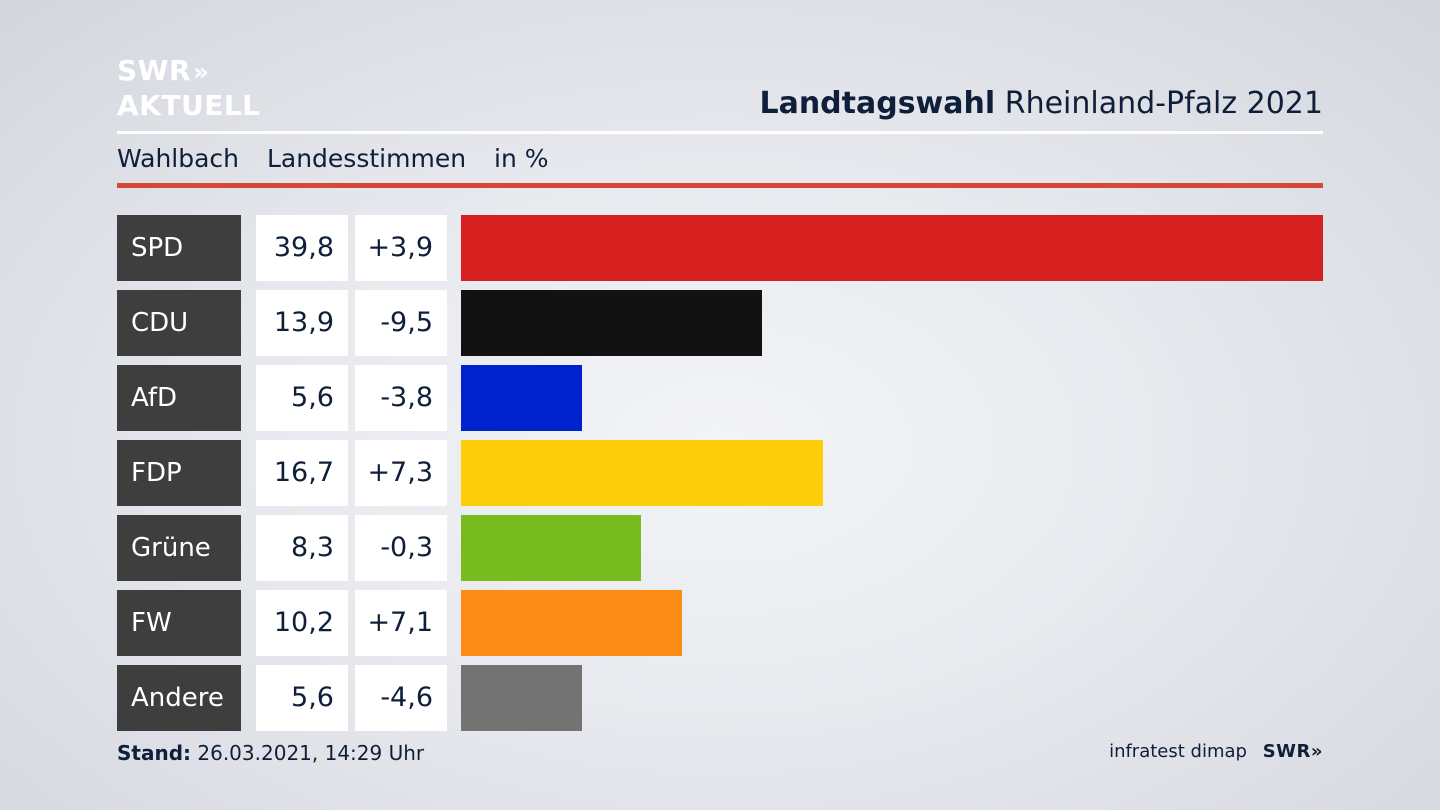 This screenshot has width=1440, height=810. I want to click on change-label: -4,6, so click(401, 698).